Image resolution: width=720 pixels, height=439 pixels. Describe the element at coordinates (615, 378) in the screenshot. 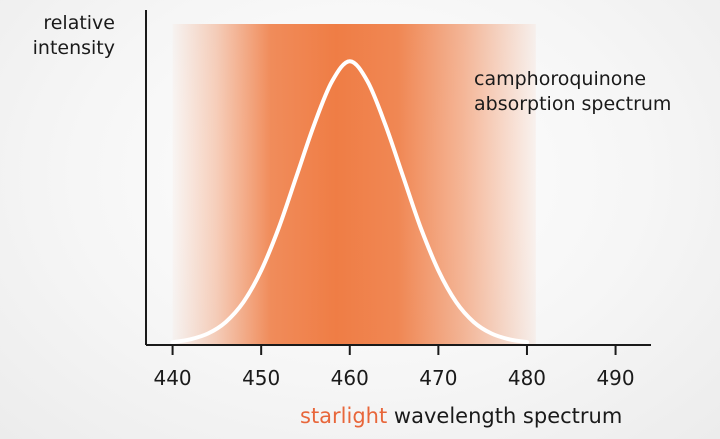

I see `x-tick-label-490: 490` at that location.